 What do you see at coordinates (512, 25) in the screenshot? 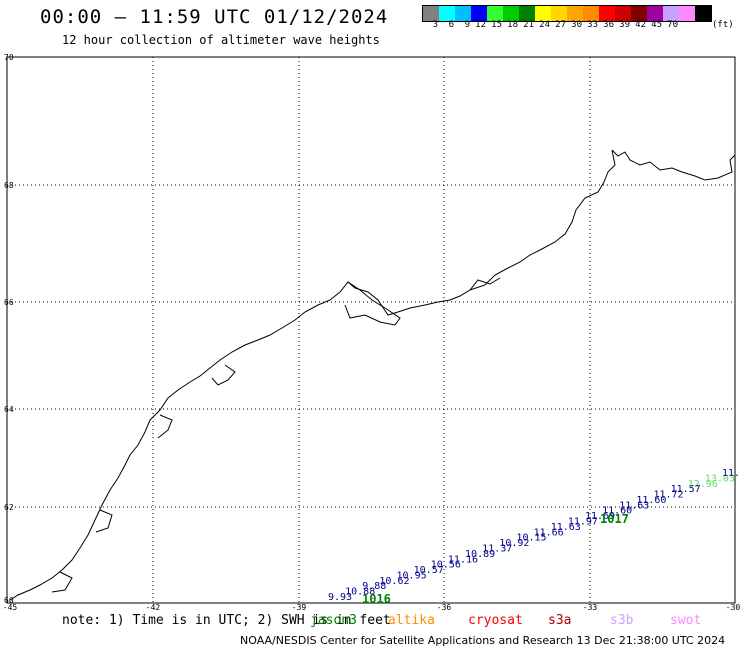
I see `color-tick-label: 18` at bounding box center [512, 25].